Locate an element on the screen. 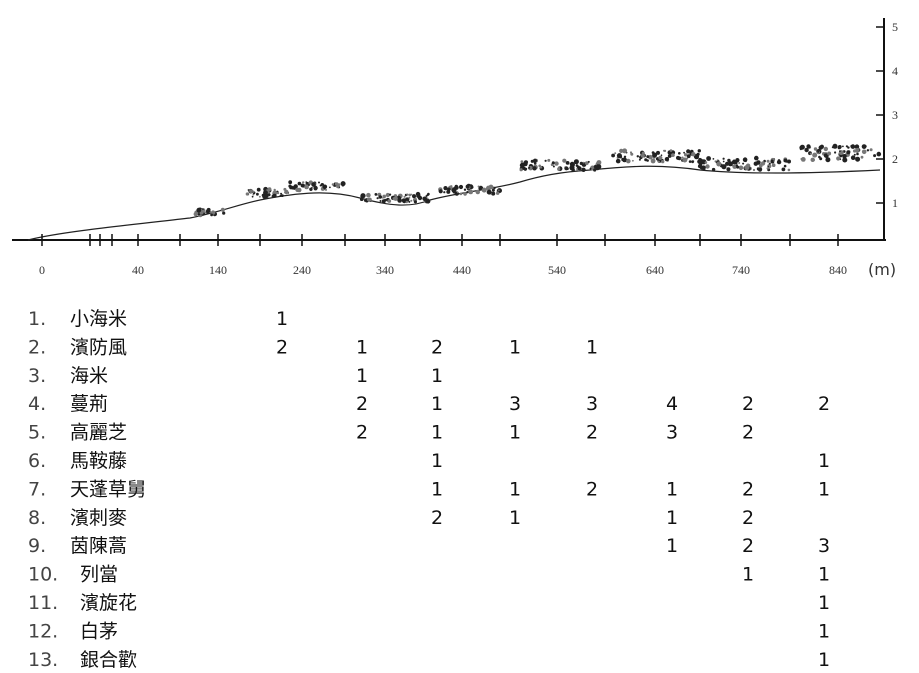  row-number: 8. is located at coordinates (37, 518).